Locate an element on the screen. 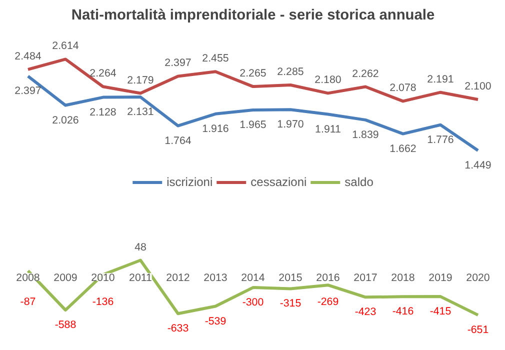 This screenshot has width=505, height=350. x-tick-label: 2016 is located at coordinates (328, 278).